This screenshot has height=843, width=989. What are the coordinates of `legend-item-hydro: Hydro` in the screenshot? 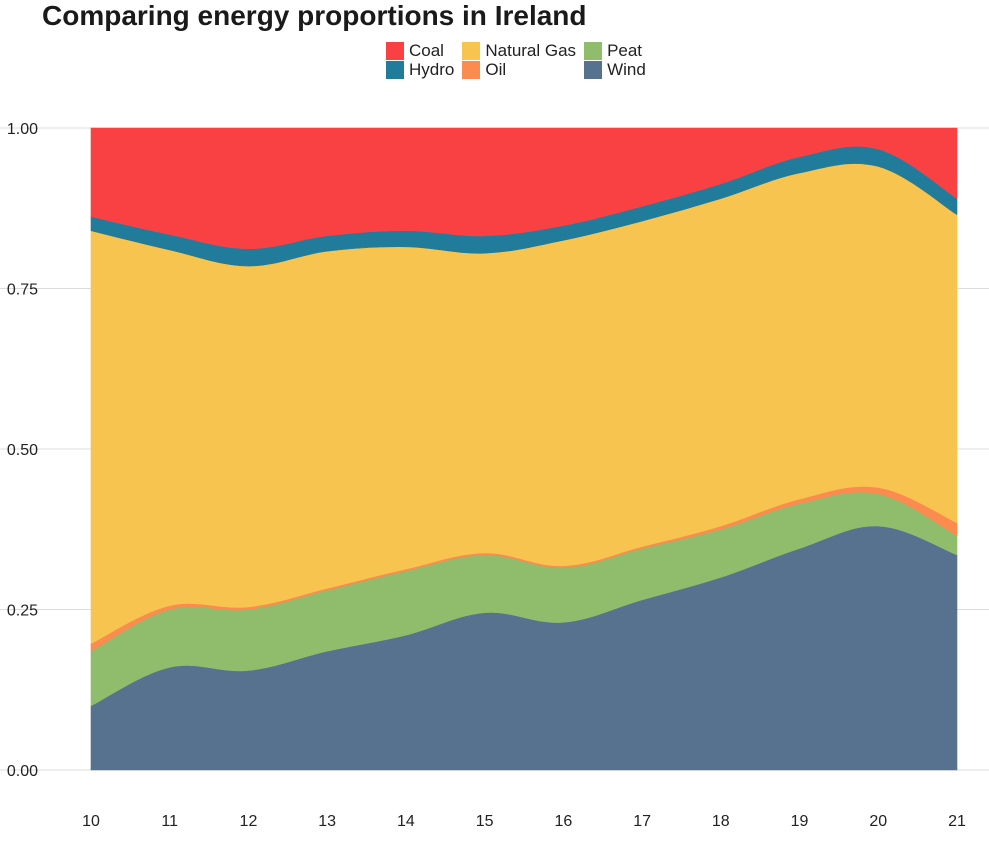 It's located at (420, 69).